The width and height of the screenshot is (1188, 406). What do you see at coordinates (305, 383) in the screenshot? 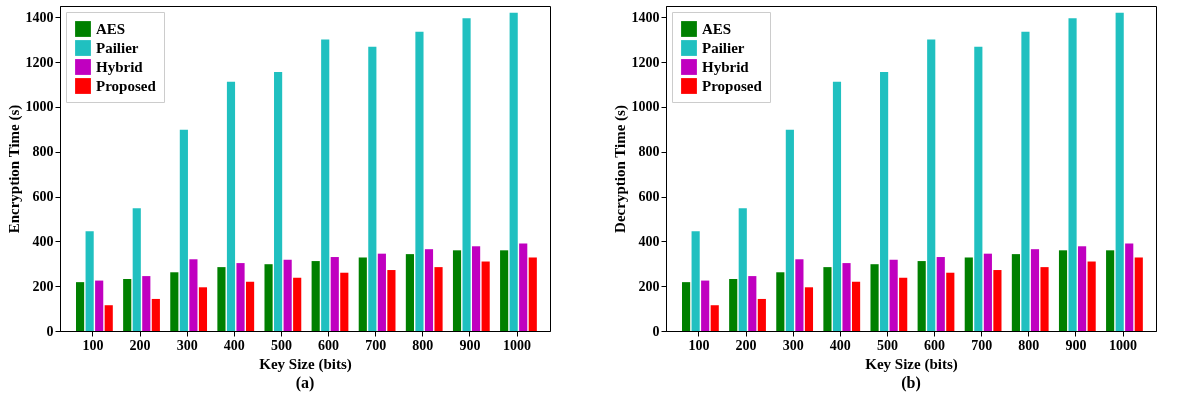
I see `text: (a)` at bounding box center [305, 383].